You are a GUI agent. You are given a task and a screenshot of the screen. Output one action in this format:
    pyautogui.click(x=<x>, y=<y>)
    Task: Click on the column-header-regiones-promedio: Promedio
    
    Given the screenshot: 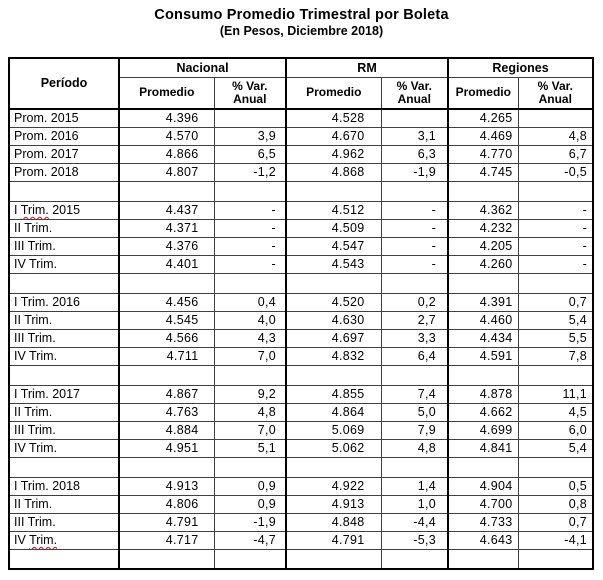 What is the action you would take?
    pyautogui.click(x=483, y=93)
    